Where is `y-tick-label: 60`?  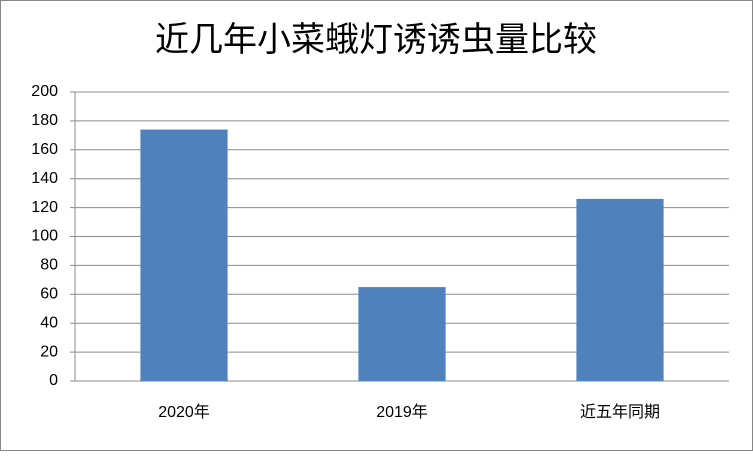 y-tick-label: 60 is located at coordinates (49, 294).